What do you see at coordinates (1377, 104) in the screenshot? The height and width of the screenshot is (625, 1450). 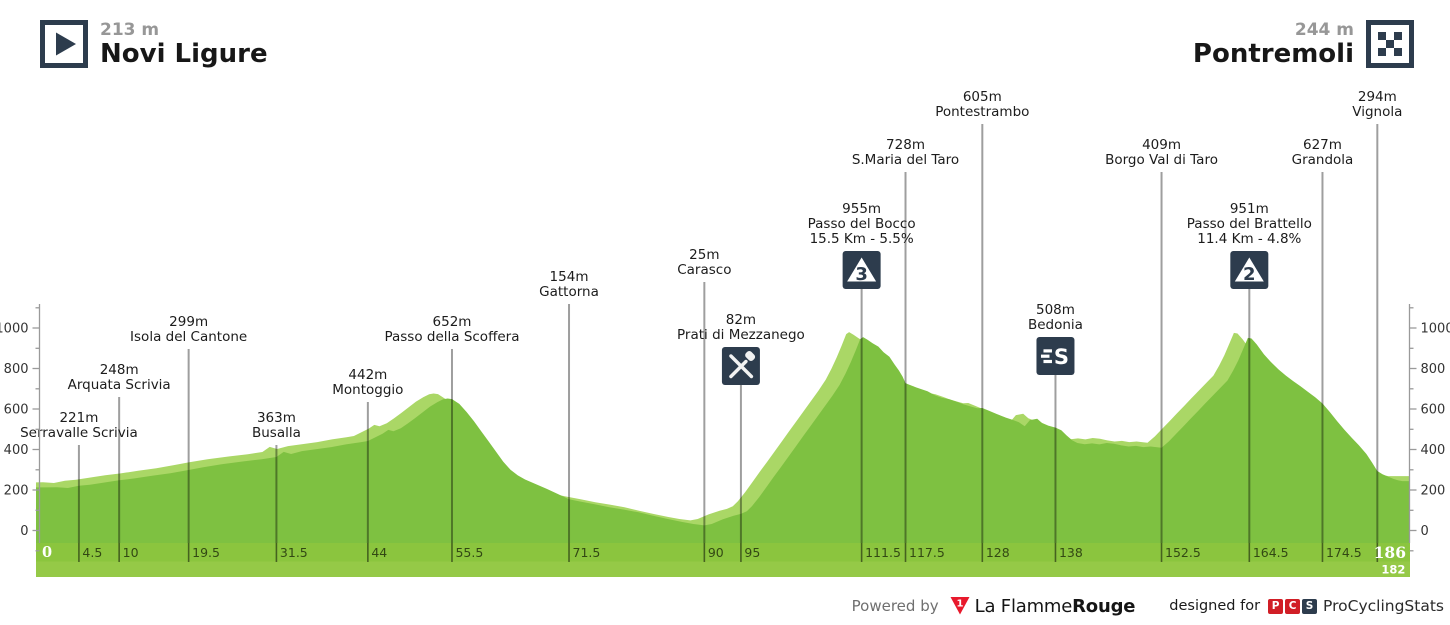 I see `waypoint-label: 294m Vignola` at bounding box center [1377, 104].